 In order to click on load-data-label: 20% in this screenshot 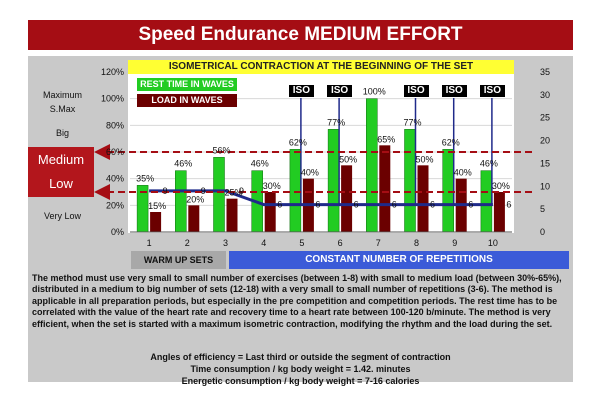, I will do `click(195, 199)`.